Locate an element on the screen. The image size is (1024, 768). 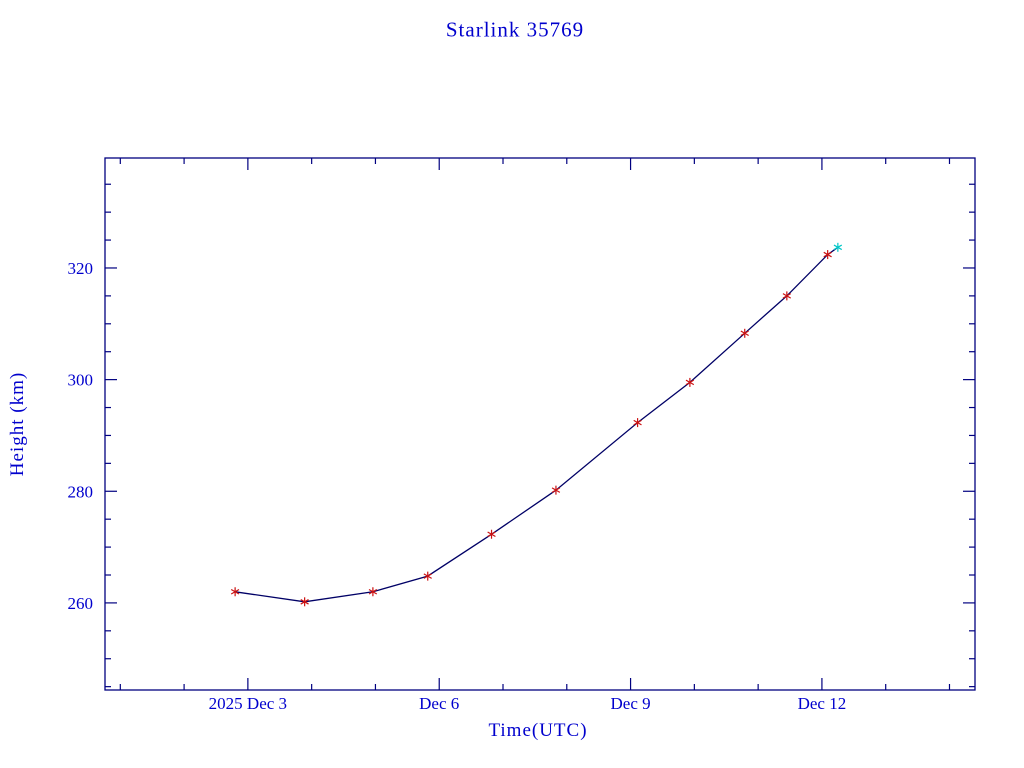
y-tick-label: 300 is located at coordinates (81, 380).